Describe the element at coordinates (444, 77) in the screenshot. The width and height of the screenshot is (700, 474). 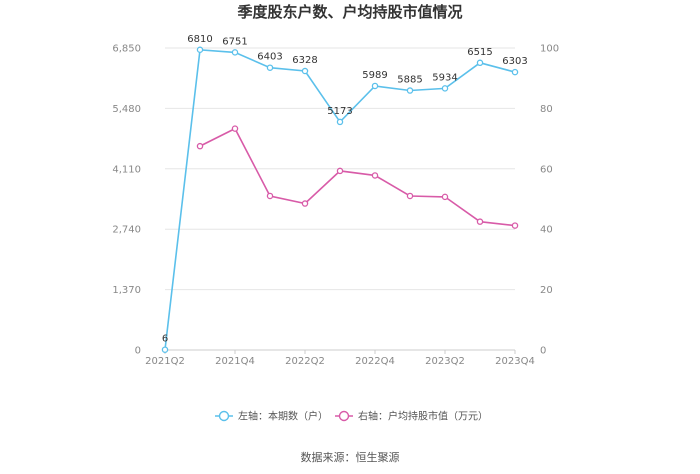
I see `data-label: 5934` at that location.